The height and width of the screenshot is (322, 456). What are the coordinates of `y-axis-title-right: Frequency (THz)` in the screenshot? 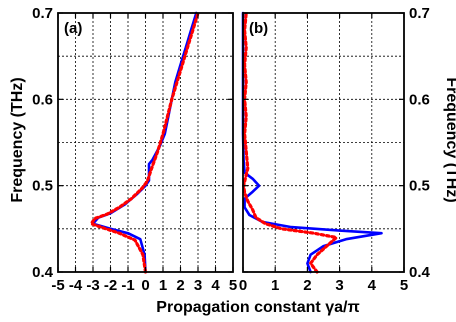 It's located at (449, 139).